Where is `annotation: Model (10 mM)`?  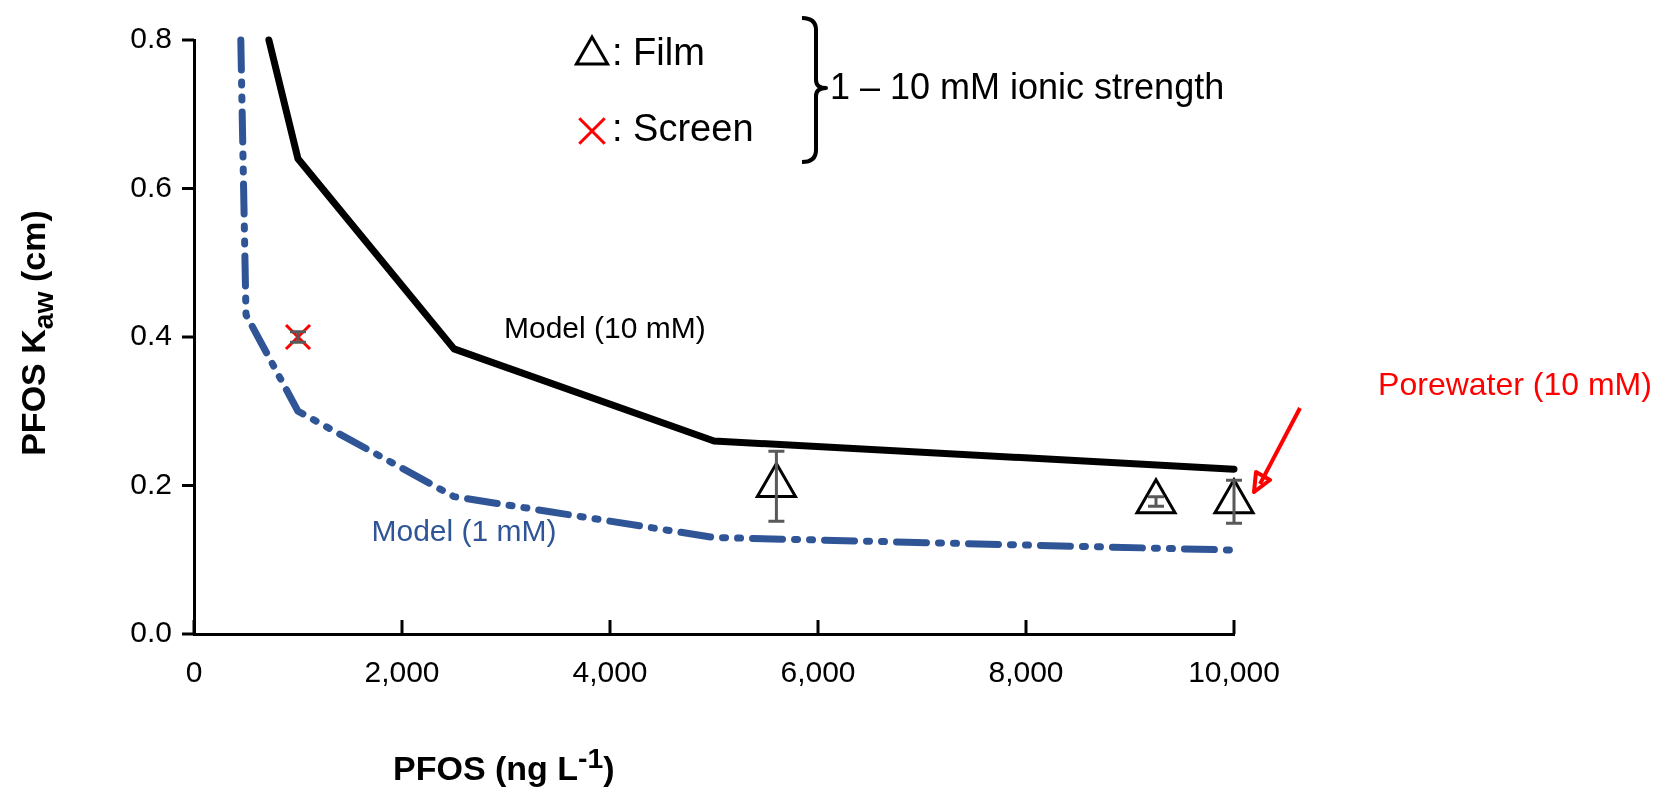 annotation: Model (10 mM) is located at coordinates (605, 328).